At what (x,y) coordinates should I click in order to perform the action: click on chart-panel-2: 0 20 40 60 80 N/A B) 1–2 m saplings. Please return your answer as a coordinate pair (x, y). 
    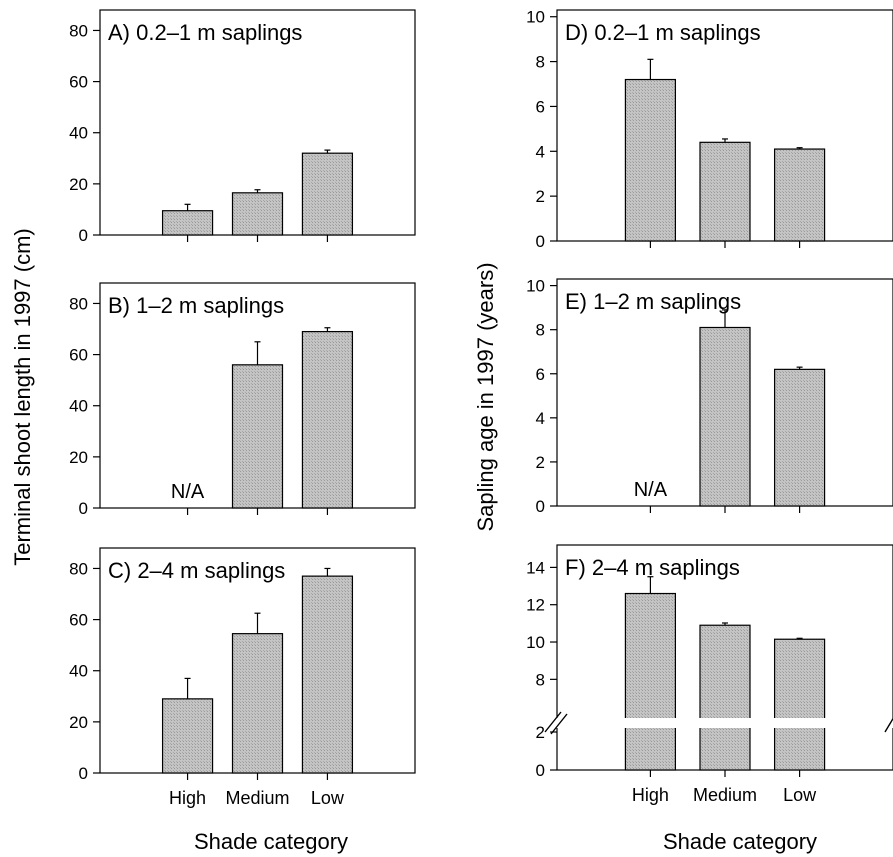
    Looking at the image, I should click on (242, 400).